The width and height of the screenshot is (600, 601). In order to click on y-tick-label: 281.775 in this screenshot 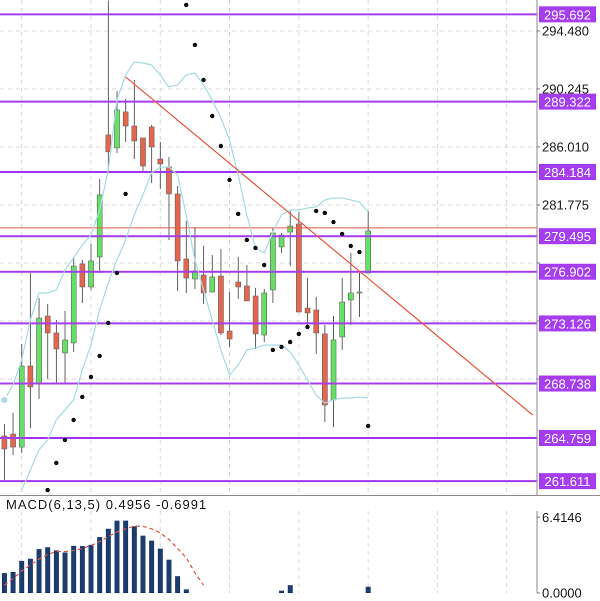, I will do `click(565, 205)`.